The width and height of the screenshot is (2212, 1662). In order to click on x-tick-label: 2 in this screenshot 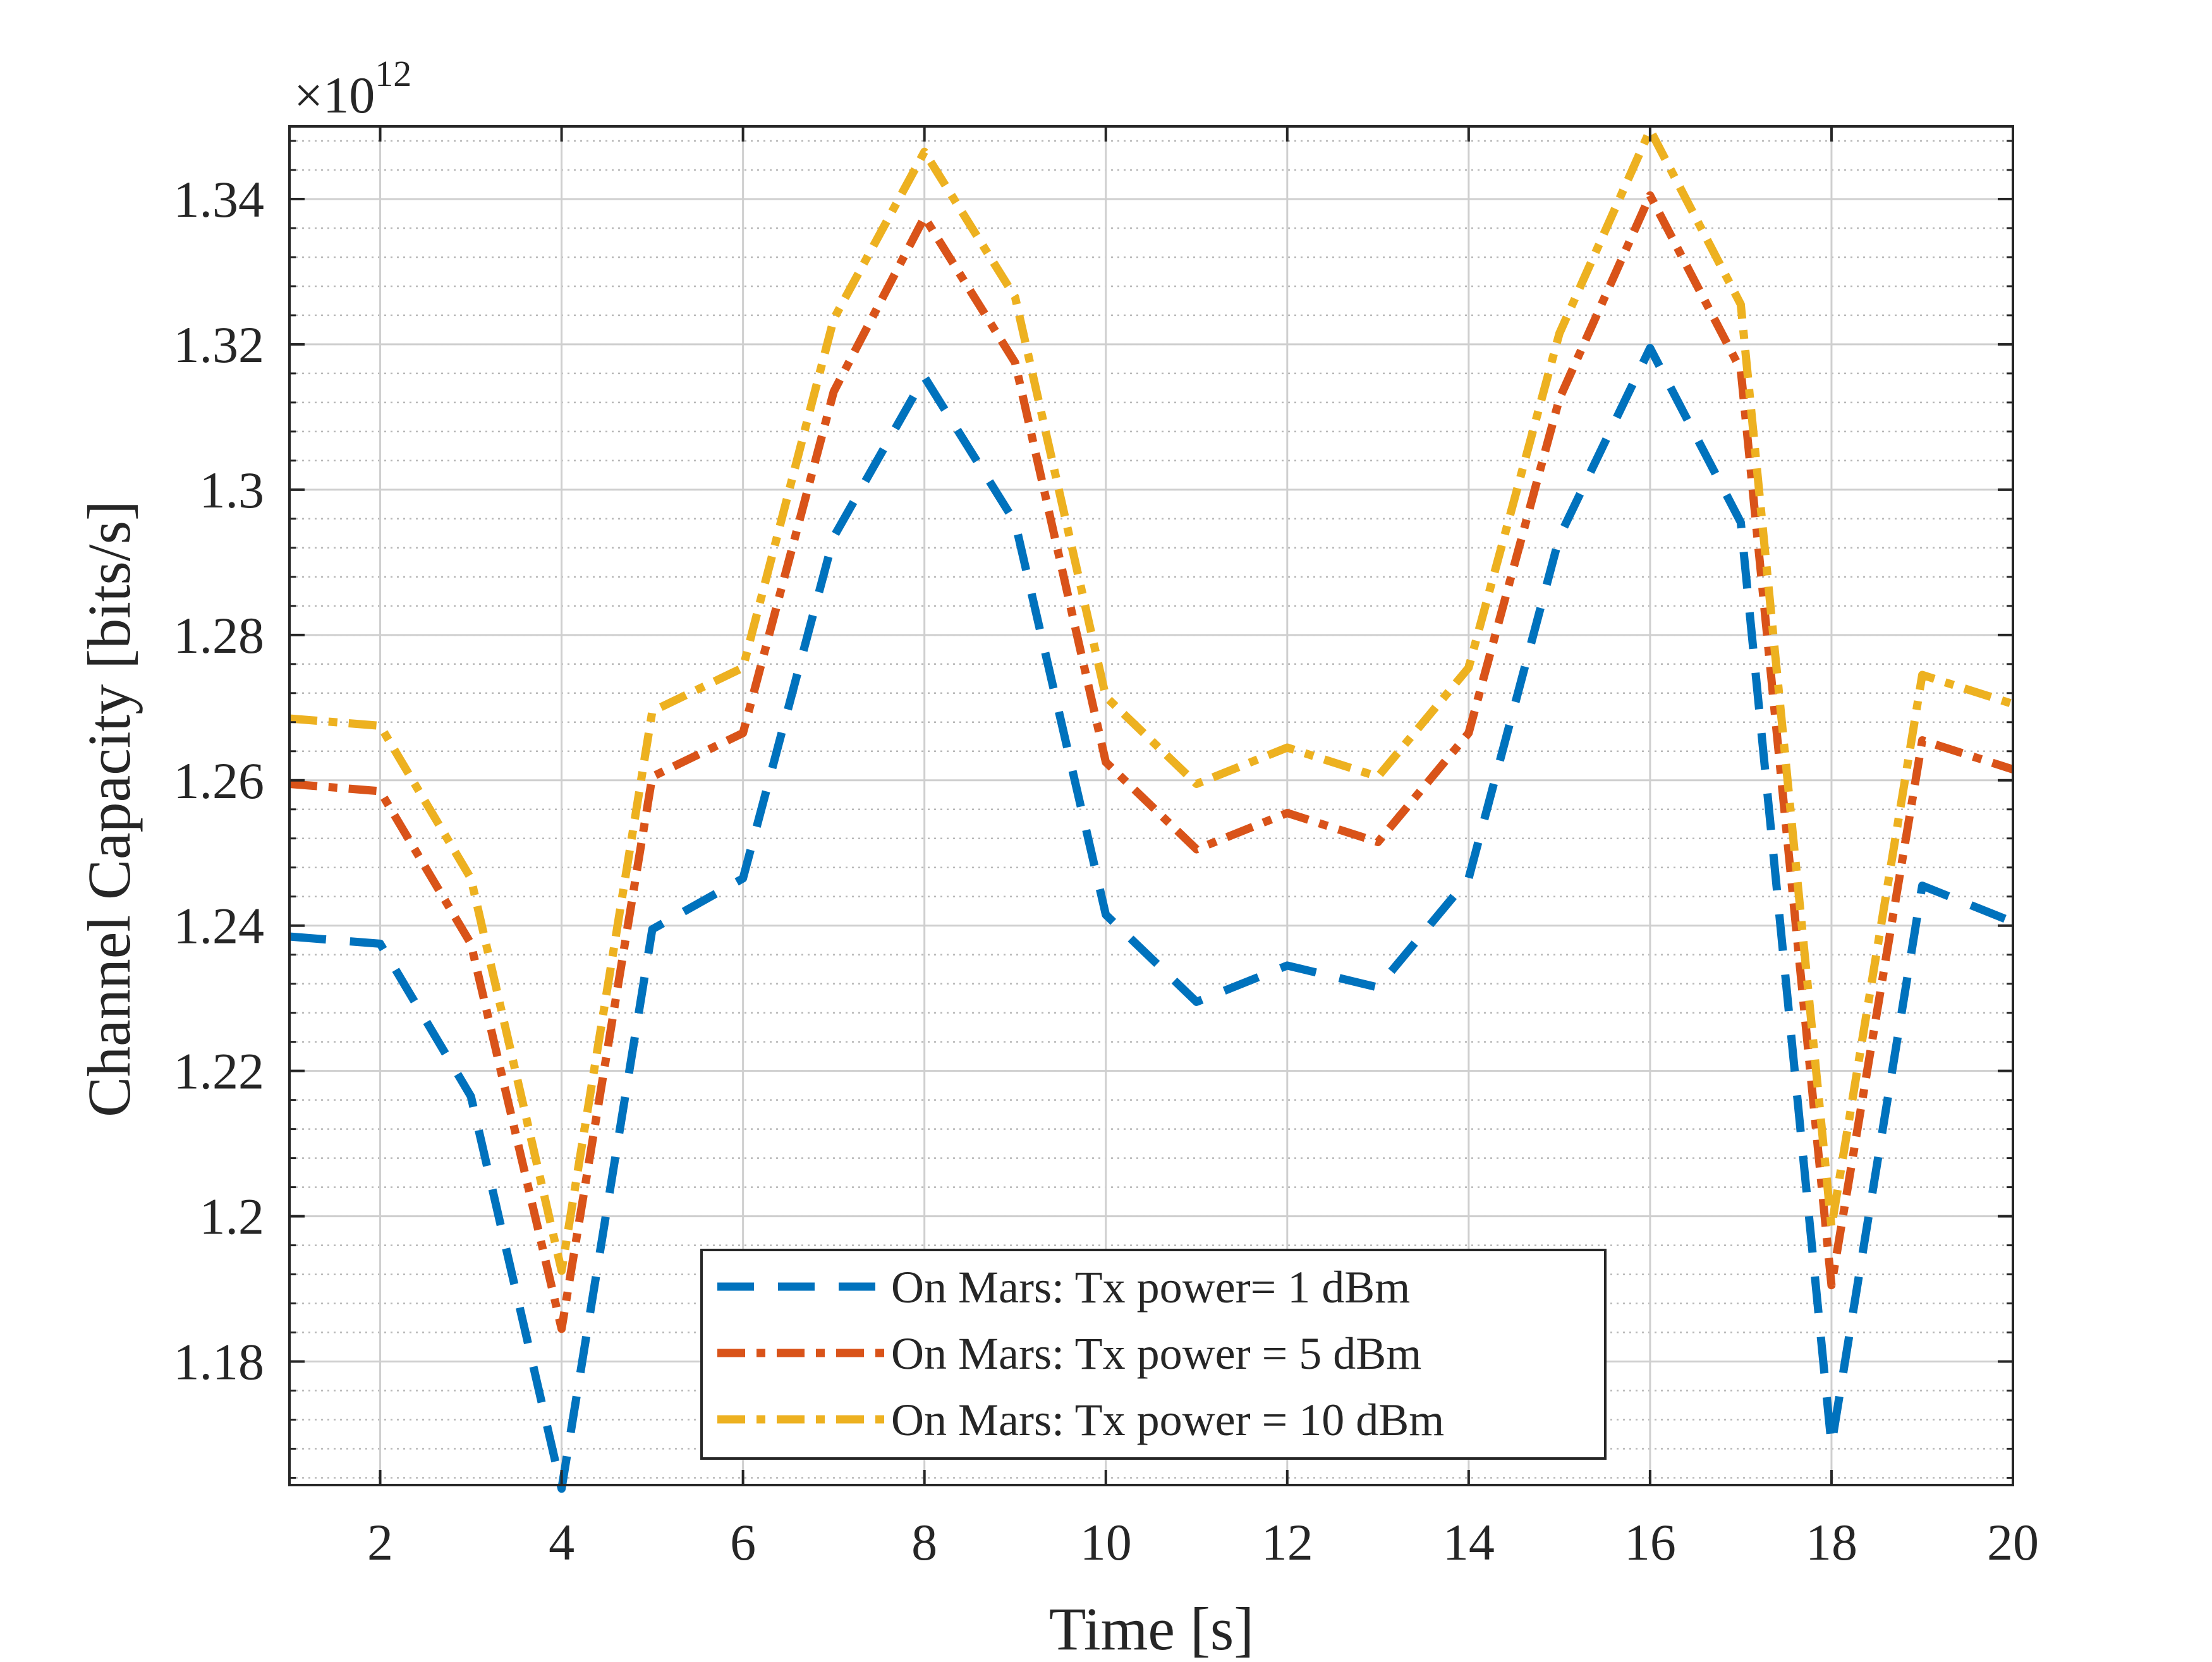, I will do `click(380, 1542)`.